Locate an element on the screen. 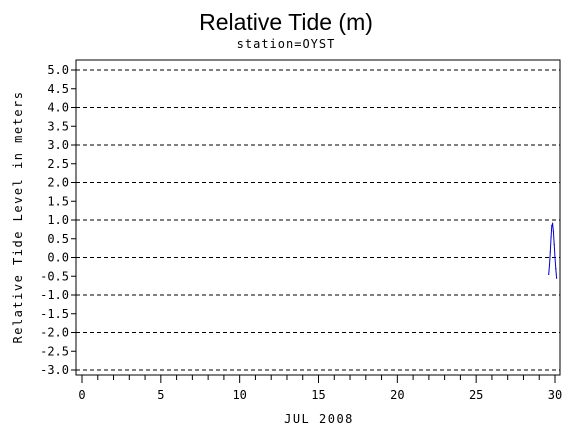 The width and height of the screenshot is (570, 430). y-tick-label: -2.5 is located at coordinates (54, 351).